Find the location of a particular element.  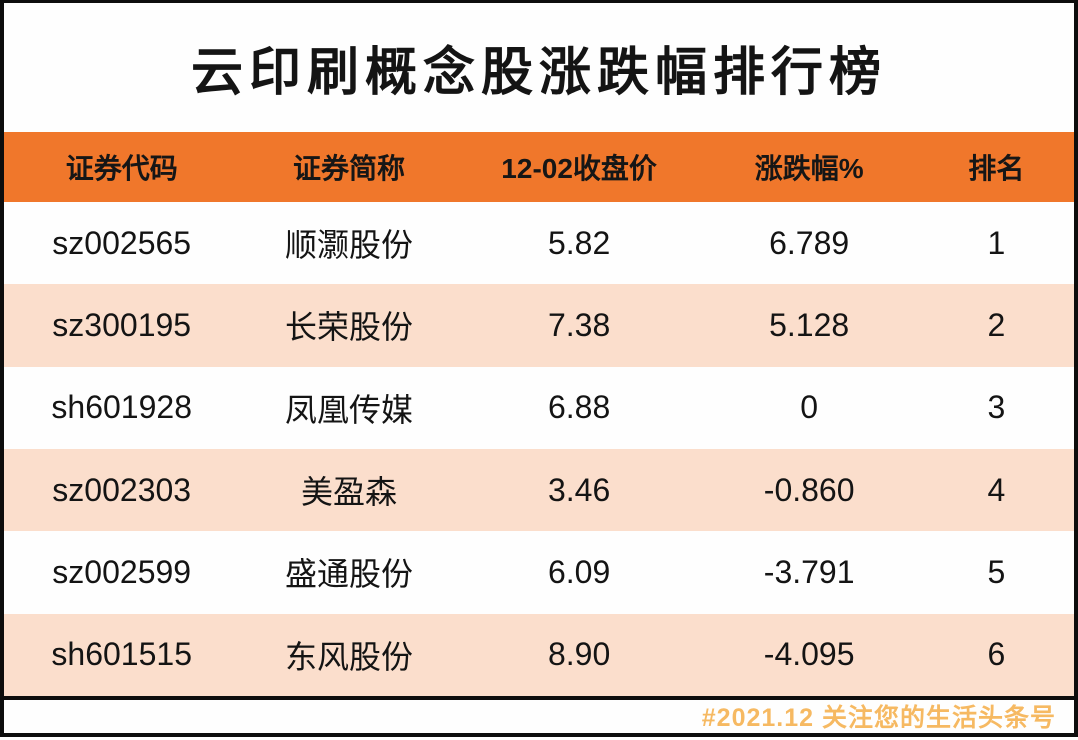

cell-change: 6.789 is located at coordinates (809, 242).